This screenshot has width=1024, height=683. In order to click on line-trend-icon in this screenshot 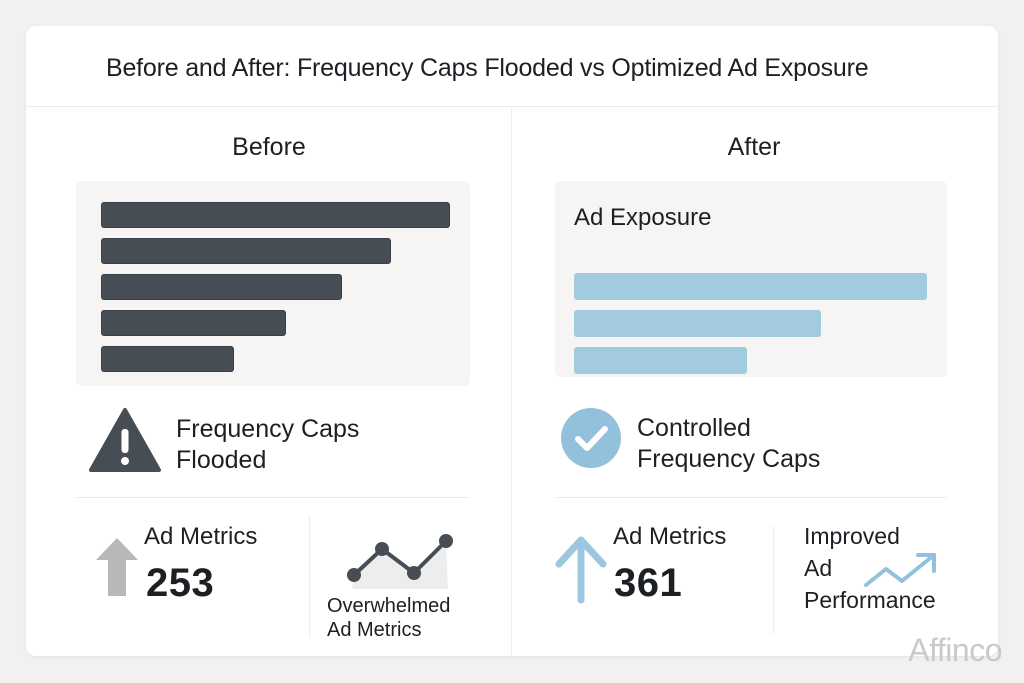, I will do `click(400, 561)`.